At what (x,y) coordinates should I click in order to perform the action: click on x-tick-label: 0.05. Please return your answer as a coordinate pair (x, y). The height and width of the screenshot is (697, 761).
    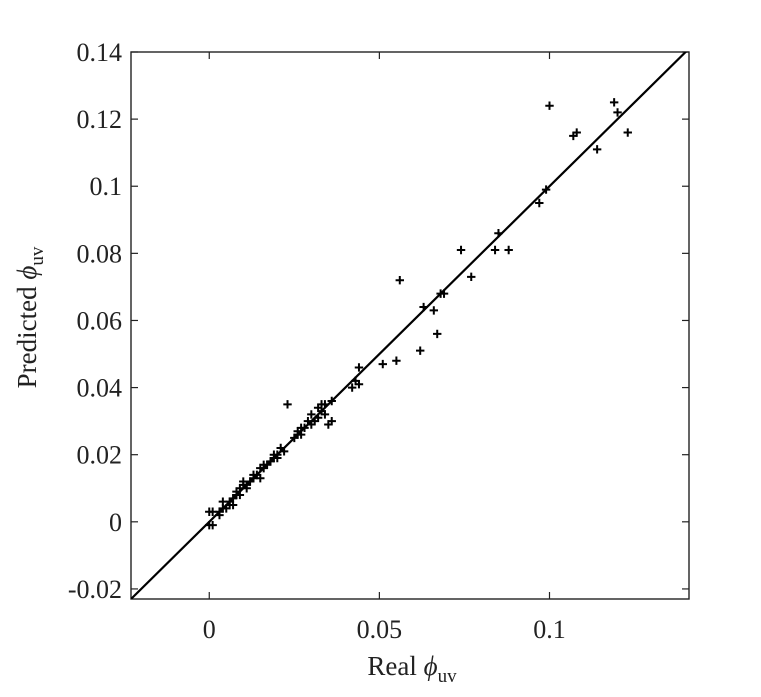
    Looking at the image, I should click on (380, 629).